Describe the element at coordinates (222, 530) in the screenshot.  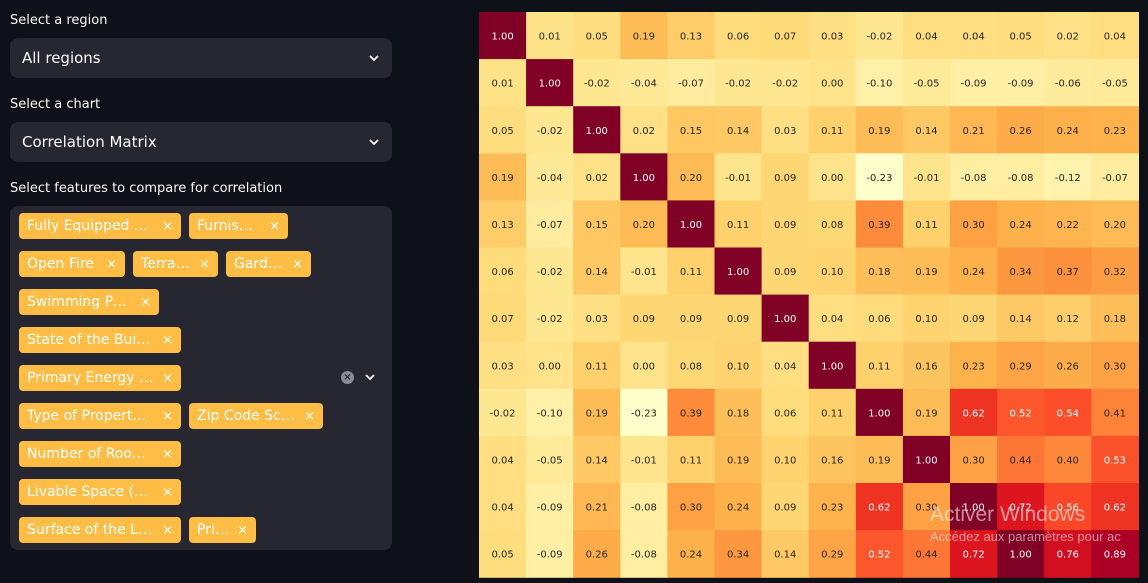
I see `feature-tag: Price ×` at that location.